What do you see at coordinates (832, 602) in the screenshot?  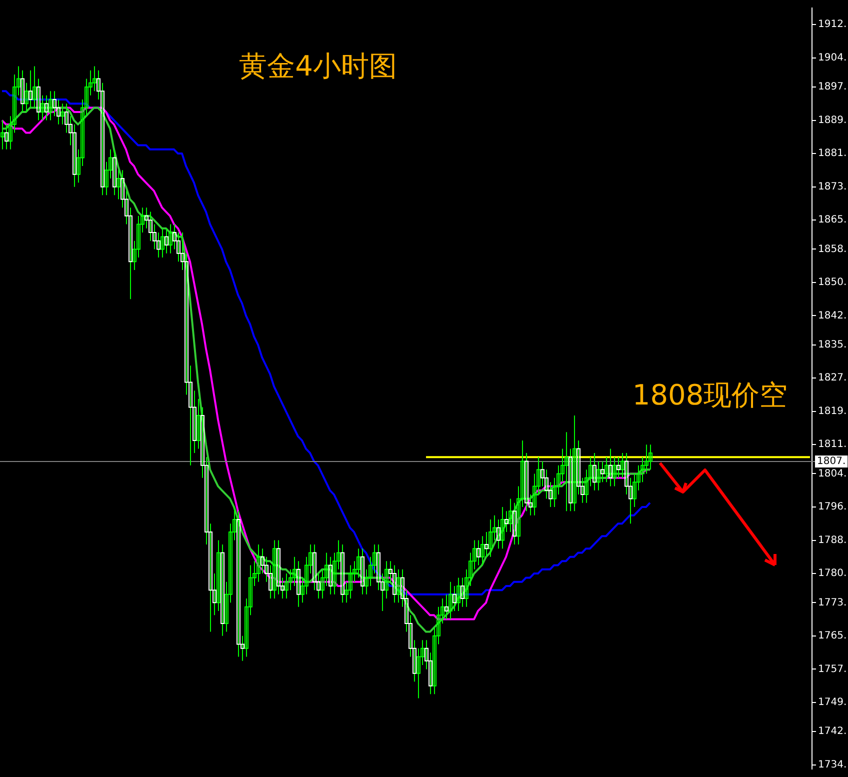 I see `y-tick-label: 1773.` at bounding box center [832, 602].